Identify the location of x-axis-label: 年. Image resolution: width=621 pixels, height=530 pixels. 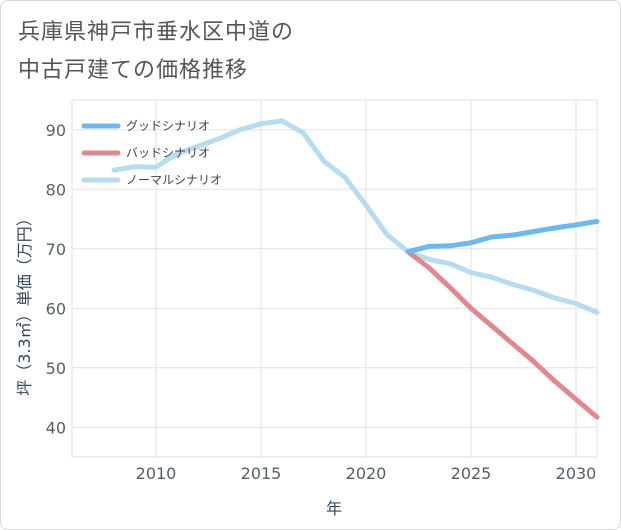
(334, 508).